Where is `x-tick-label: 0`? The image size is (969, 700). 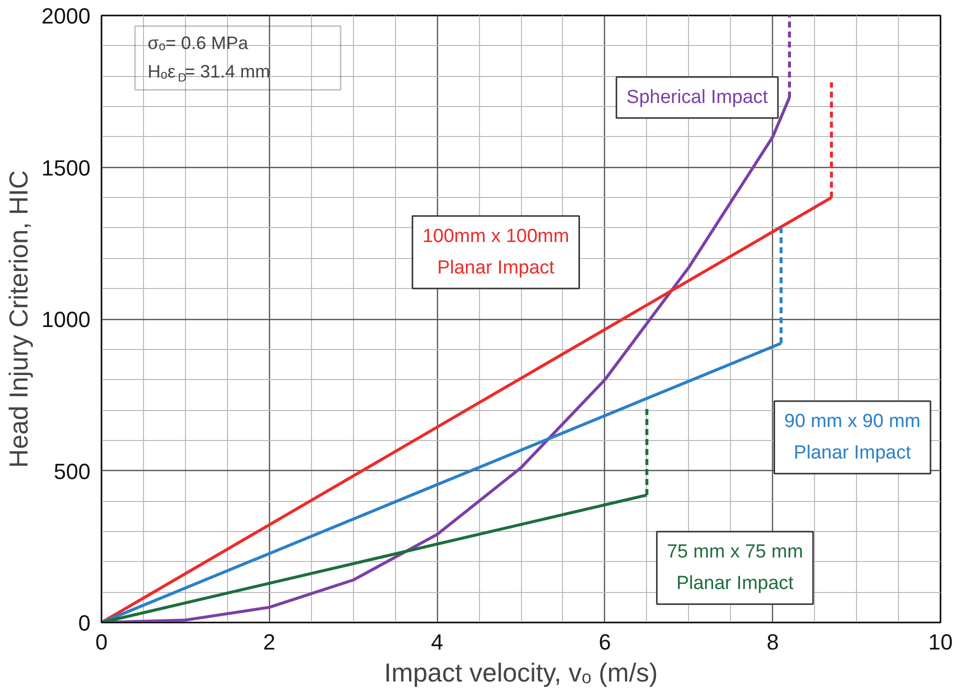 x-tick-label: 0 is located at coordinates (101, 642).